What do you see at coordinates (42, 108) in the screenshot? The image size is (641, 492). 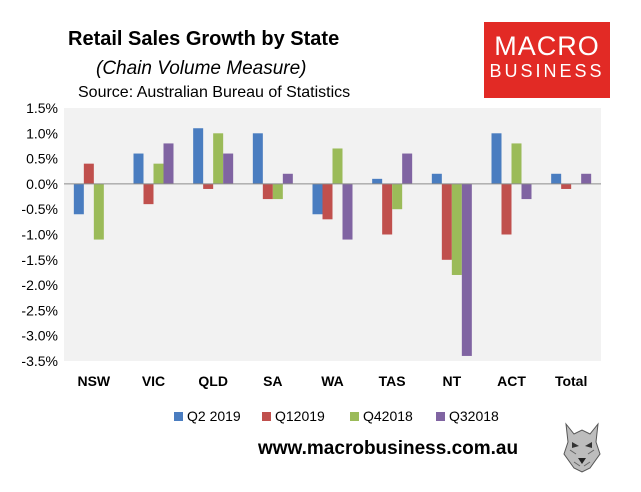 I see `y-tick-label: 1.5%` at bounding box center [42, 108].